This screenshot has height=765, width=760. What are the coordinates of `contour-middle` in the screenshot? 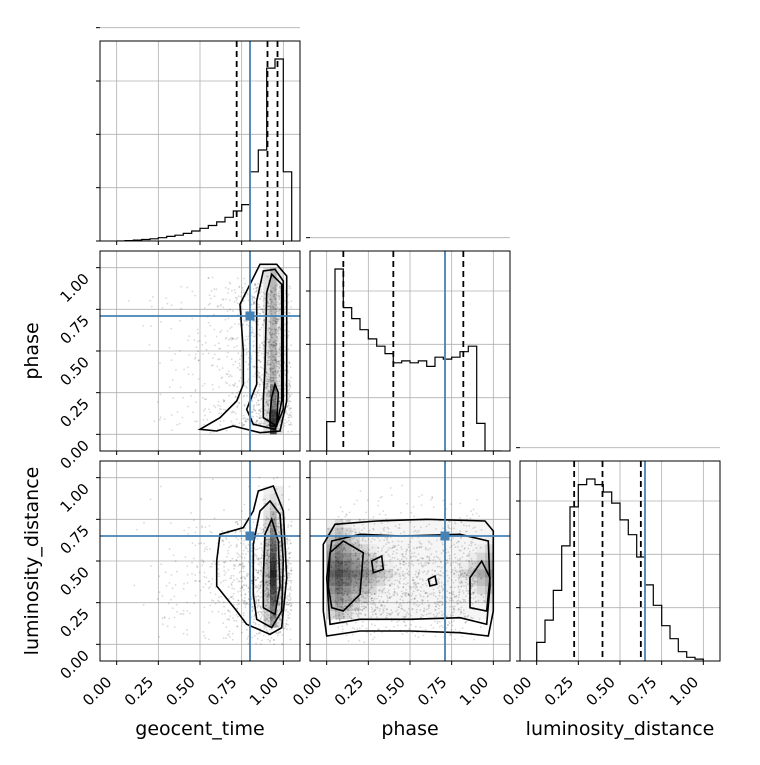 It's located at (265, 349).